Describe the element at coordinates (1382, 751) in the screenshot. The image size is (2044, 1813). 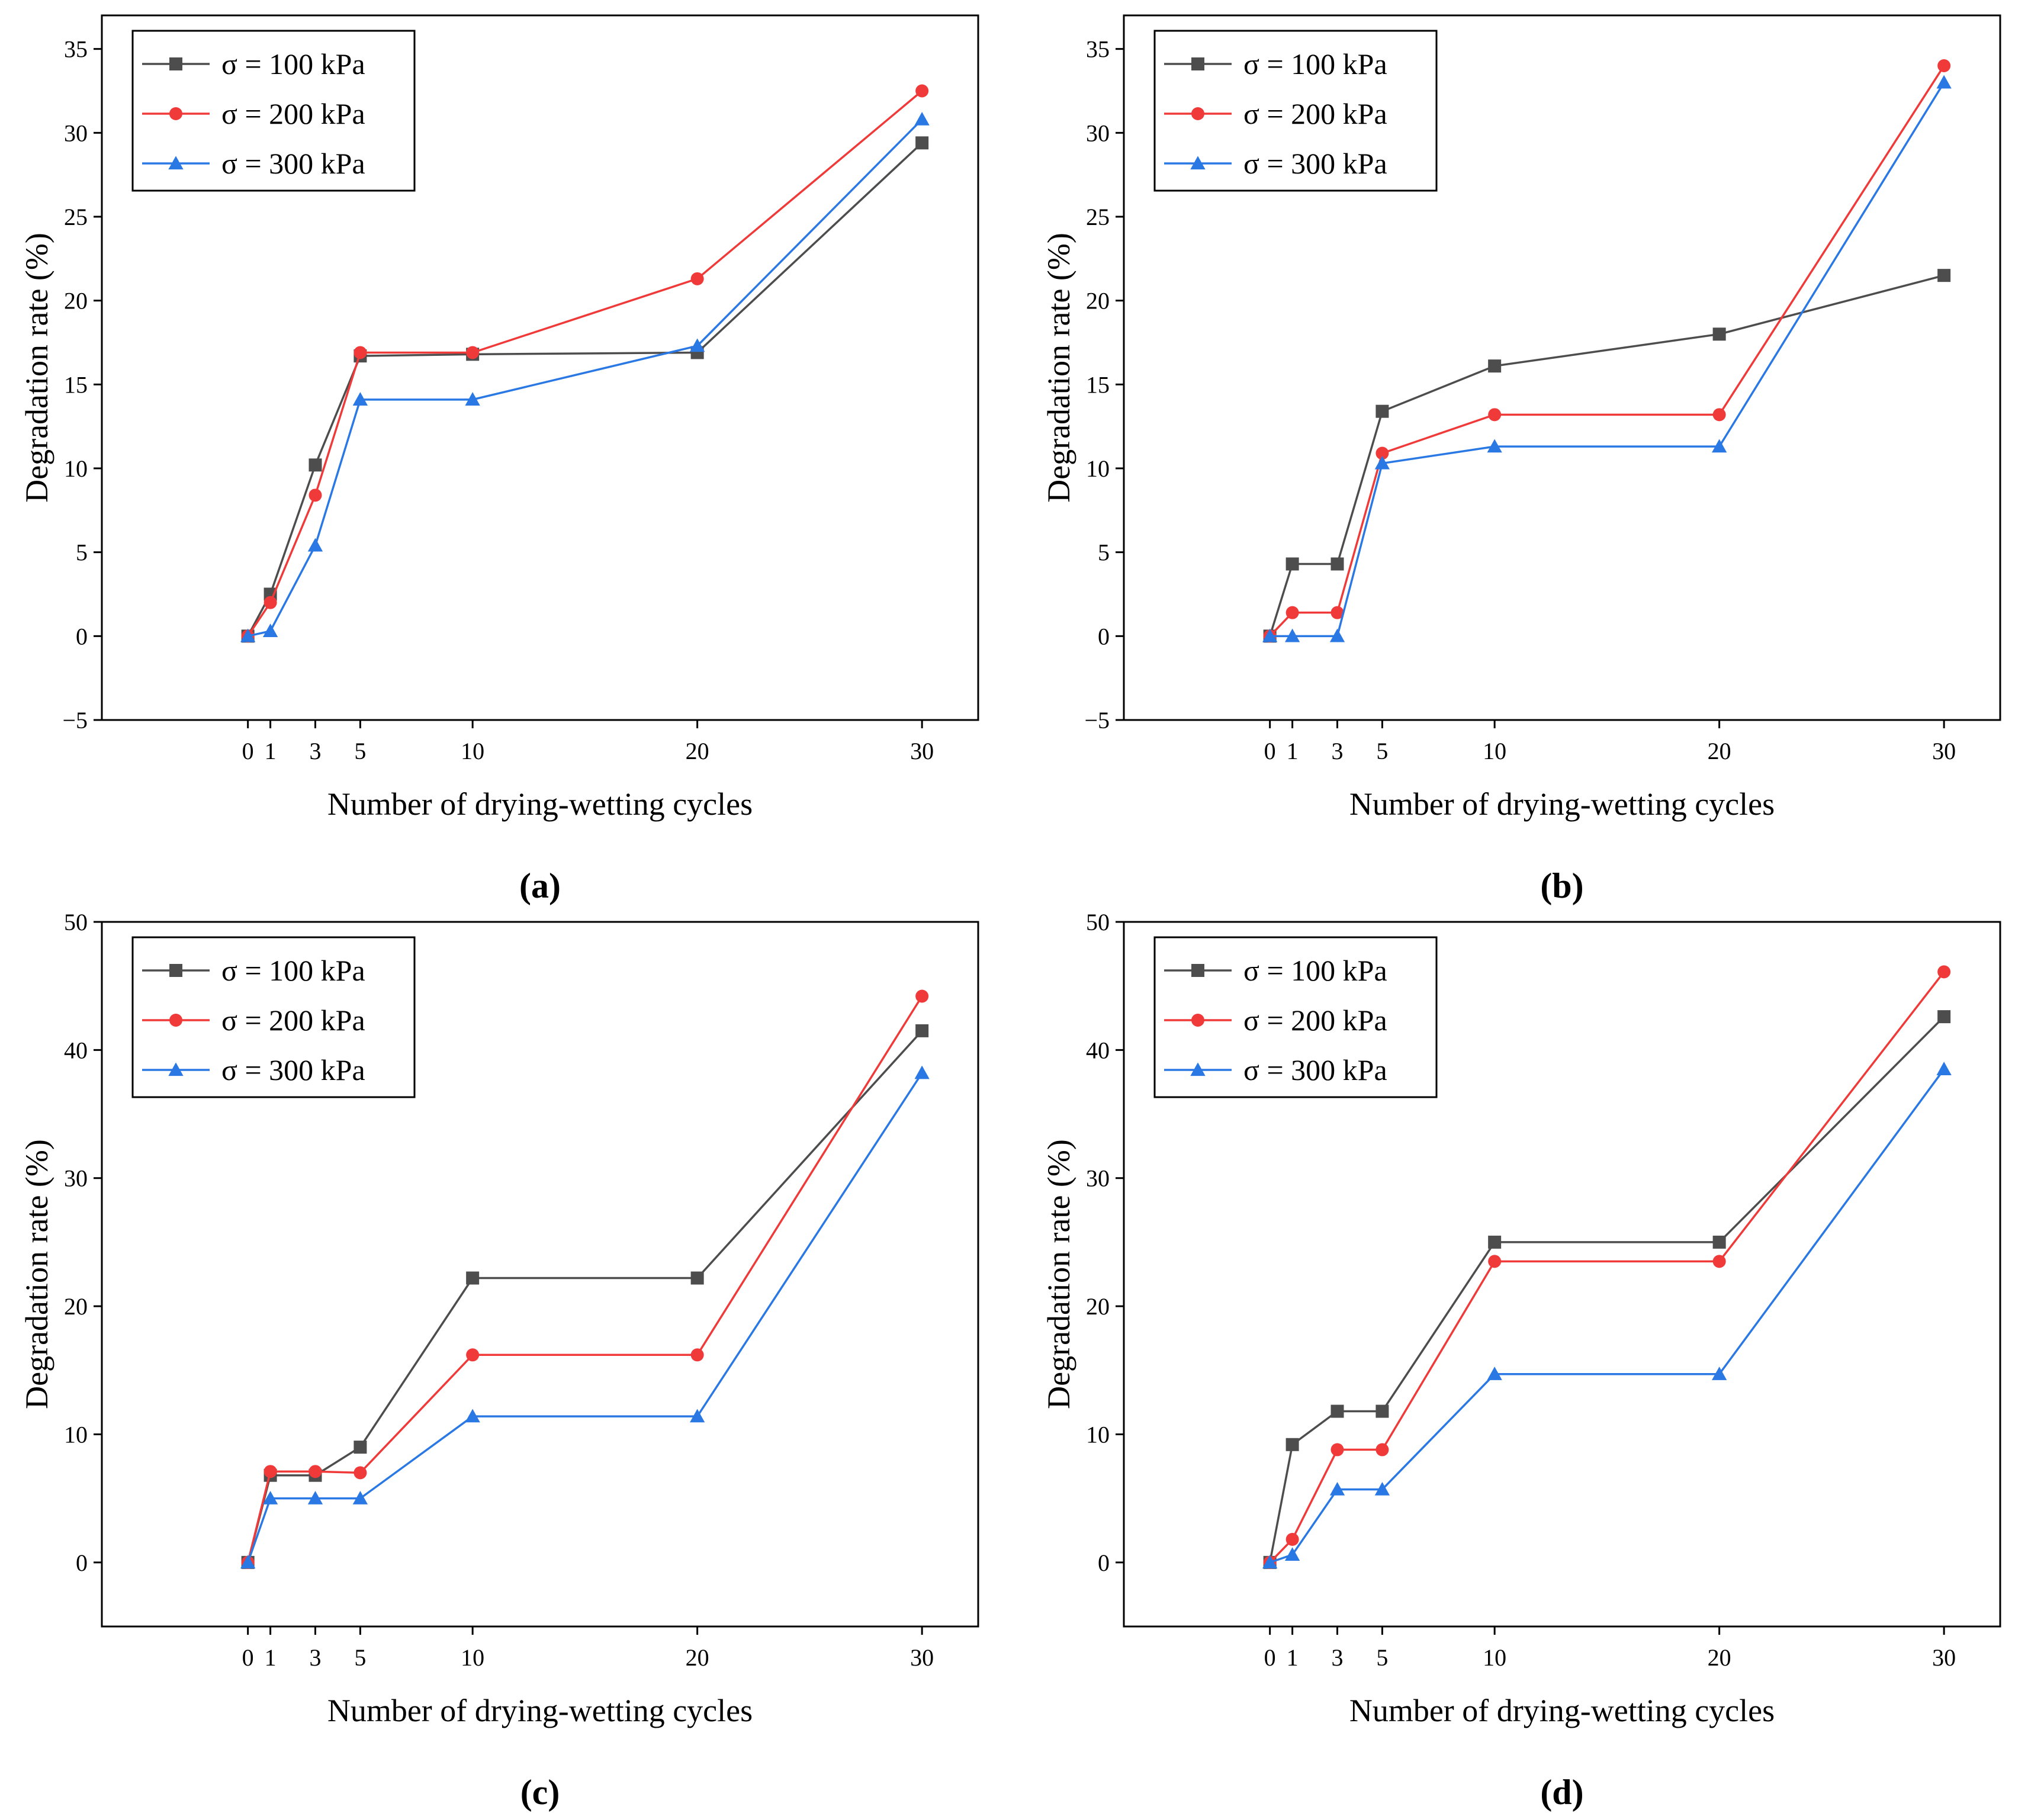
I see `x-tick-label: 5` at that location.